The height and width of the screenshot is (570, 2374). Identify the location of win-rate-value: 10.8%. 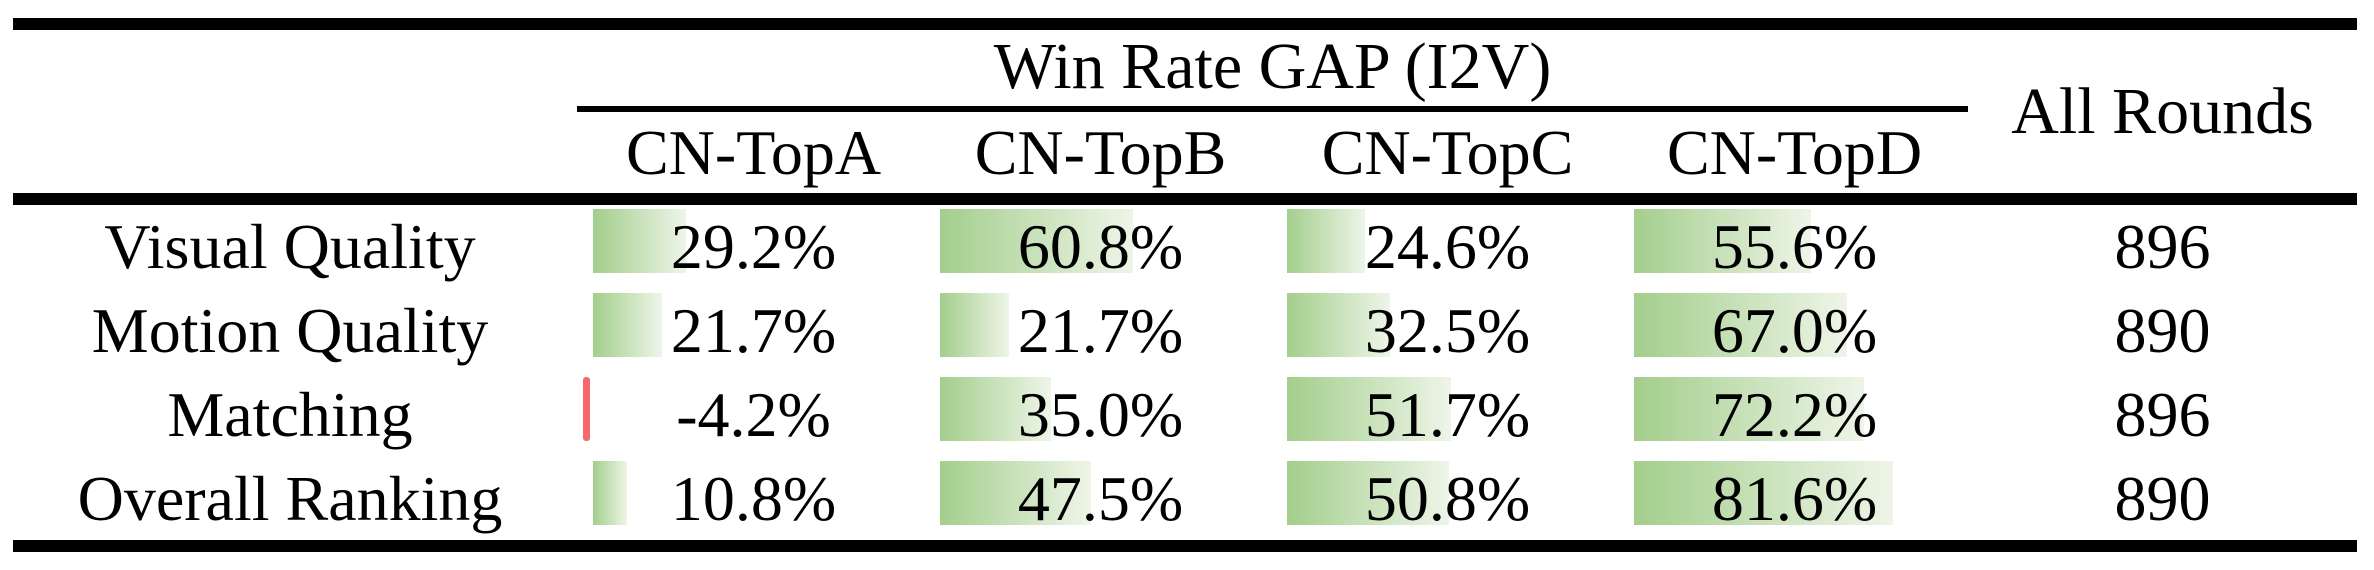
(753, 498).